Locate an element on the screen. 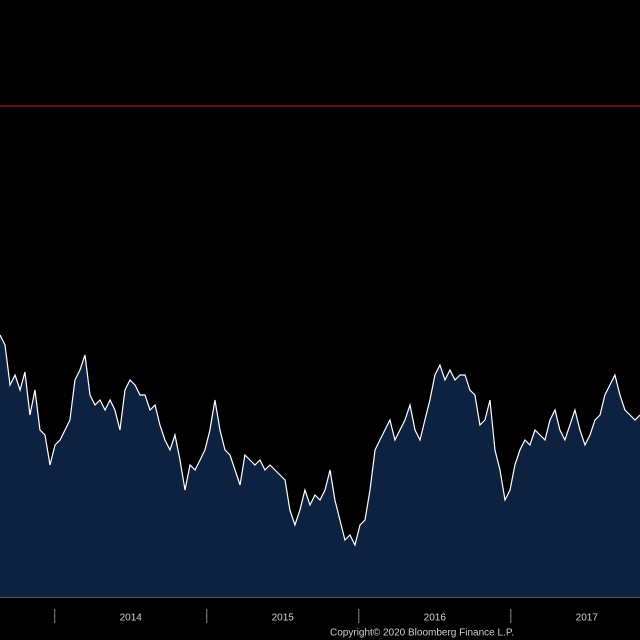 Image resolution: width=640 pixels, height=640 pixels. x-tick-label: 2014 is located at coordinates (131, 618).